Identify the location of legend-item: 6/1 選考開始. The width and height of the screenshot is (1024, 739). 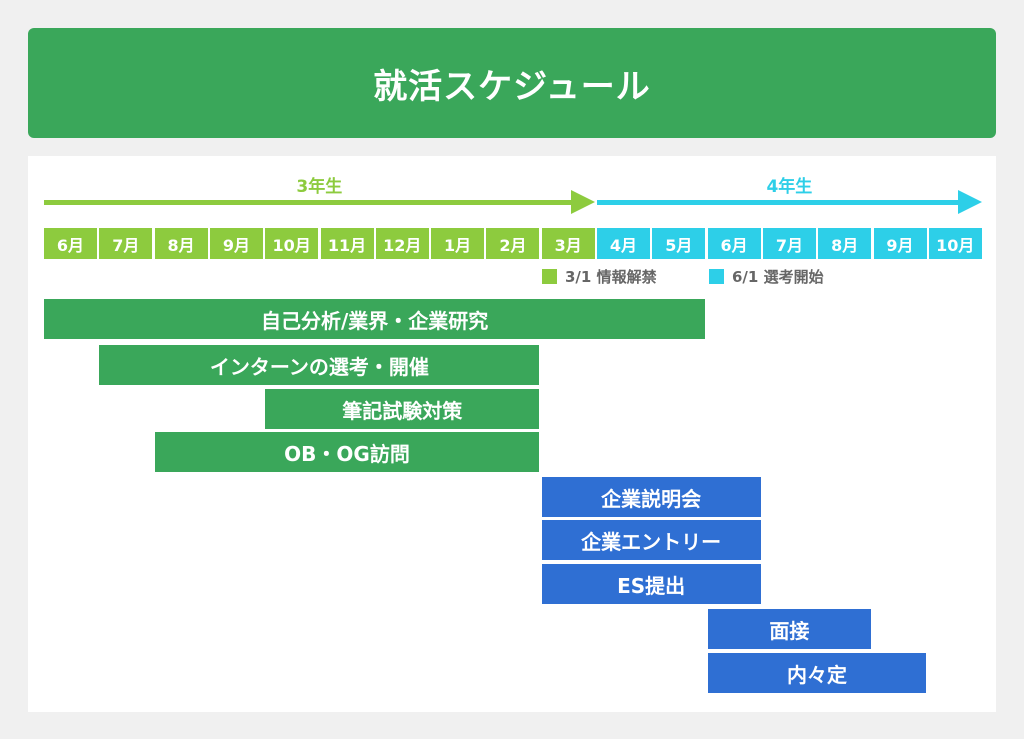
(766, 276).